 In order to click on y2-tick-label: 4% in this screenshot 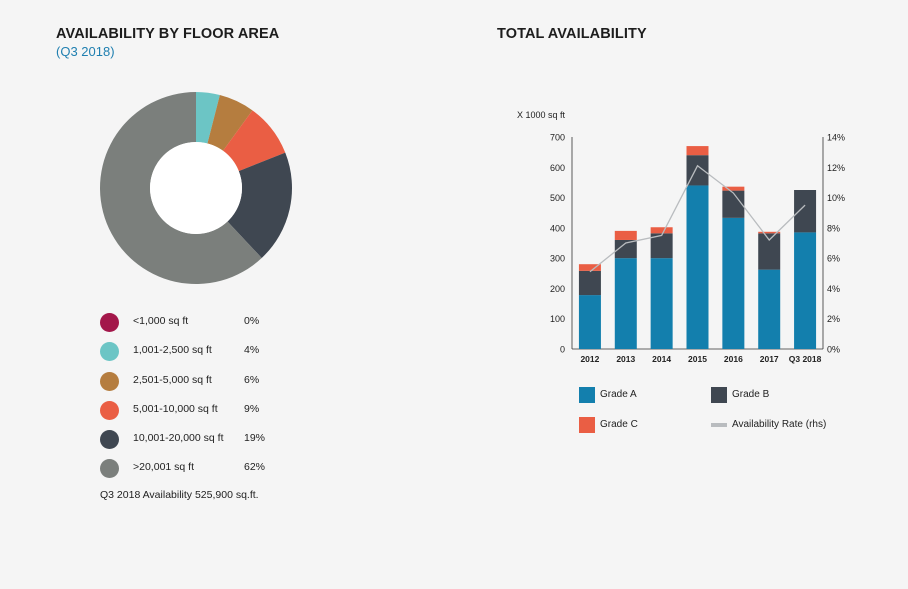, I will do `click(833, 289)`.